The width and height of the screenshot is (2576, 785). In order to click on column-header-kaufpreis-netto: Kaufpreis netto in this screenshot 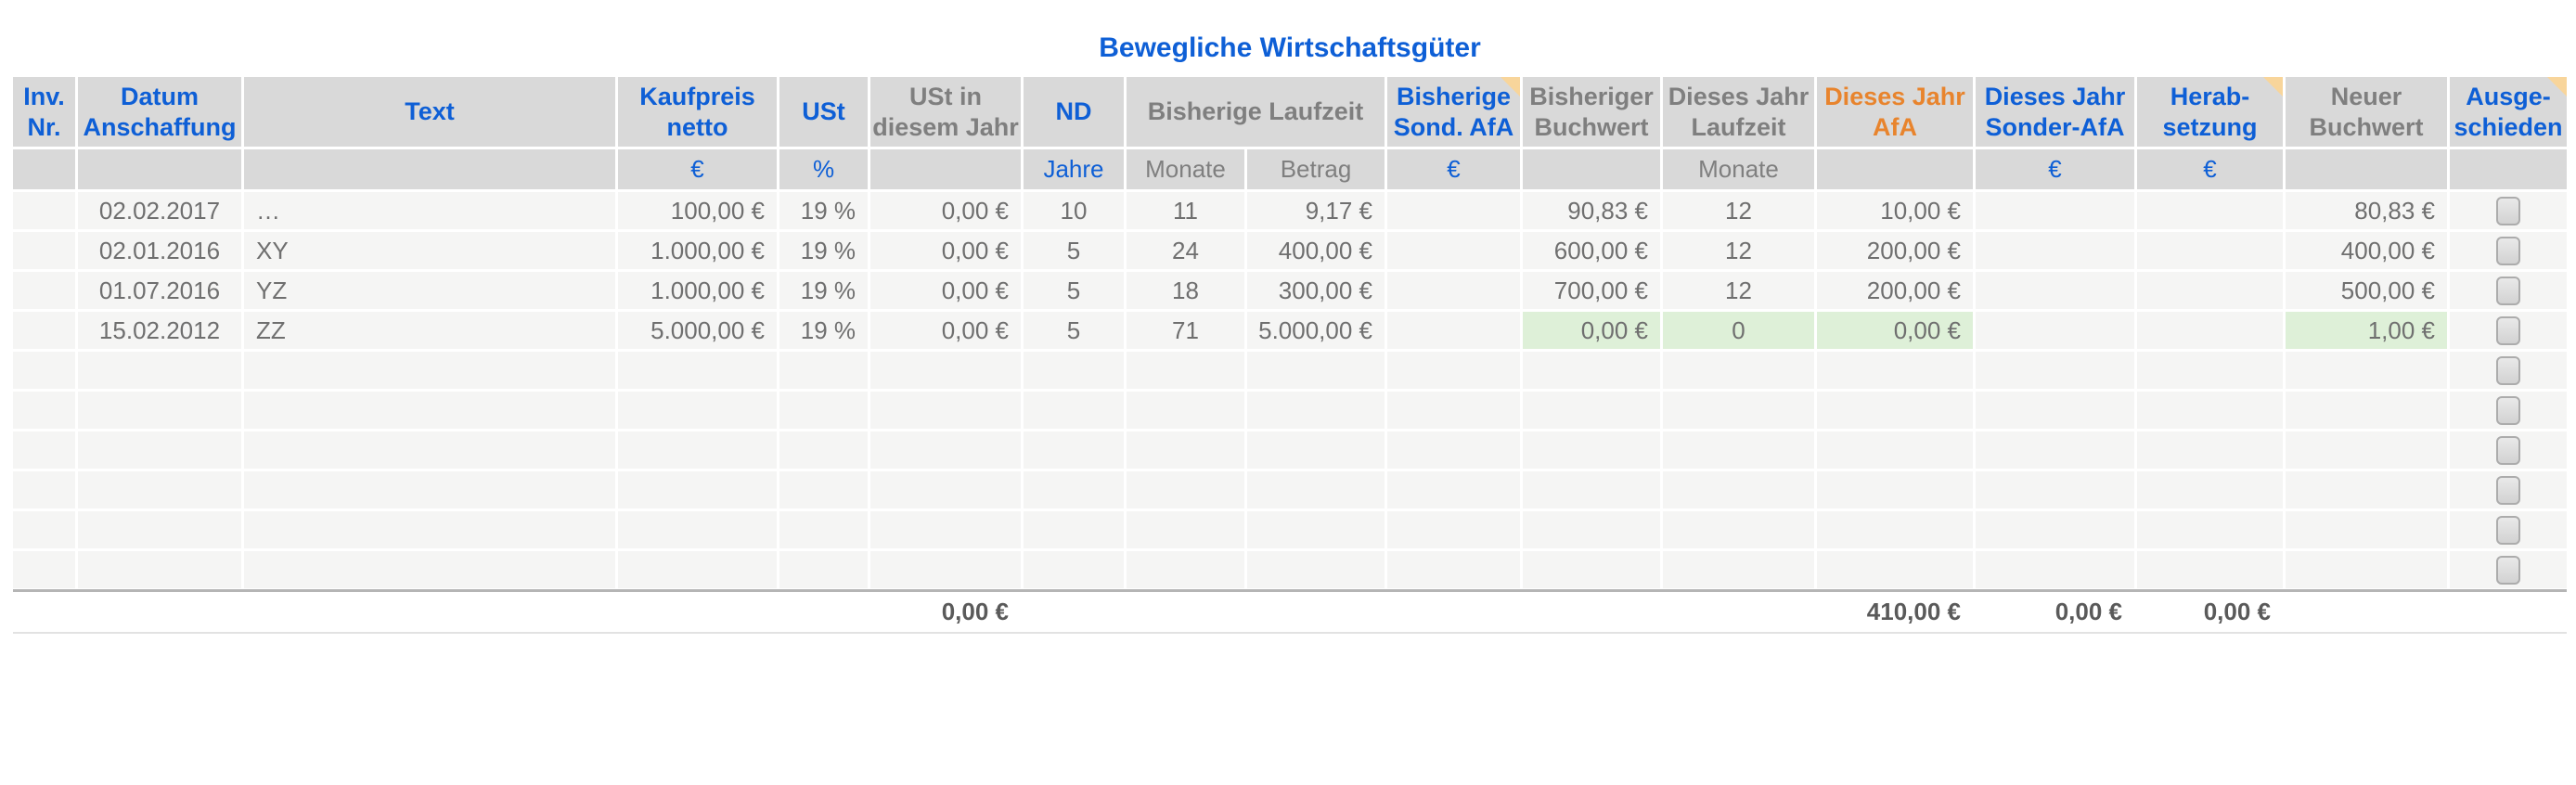, I will do `click(697, 112)`.